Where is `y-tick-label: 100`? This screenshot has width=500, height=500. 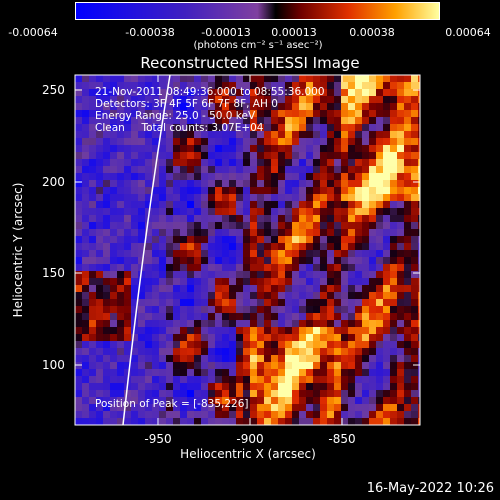 y-tick-label: 100 is located at coordinates (53, 365).